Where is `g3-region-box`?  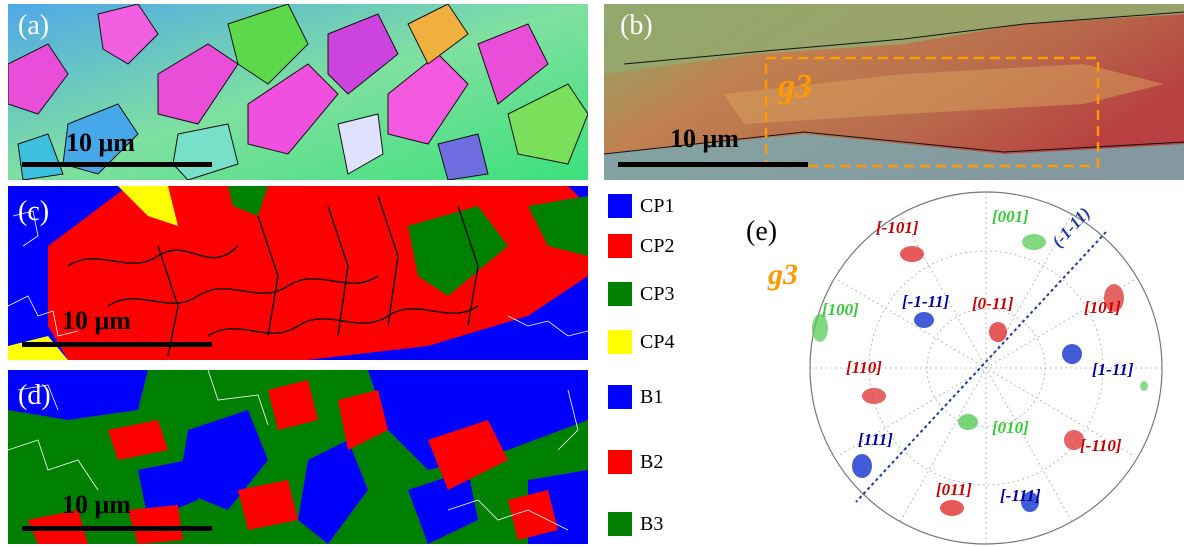 g3-region-box is located at coordinates (932, 112).